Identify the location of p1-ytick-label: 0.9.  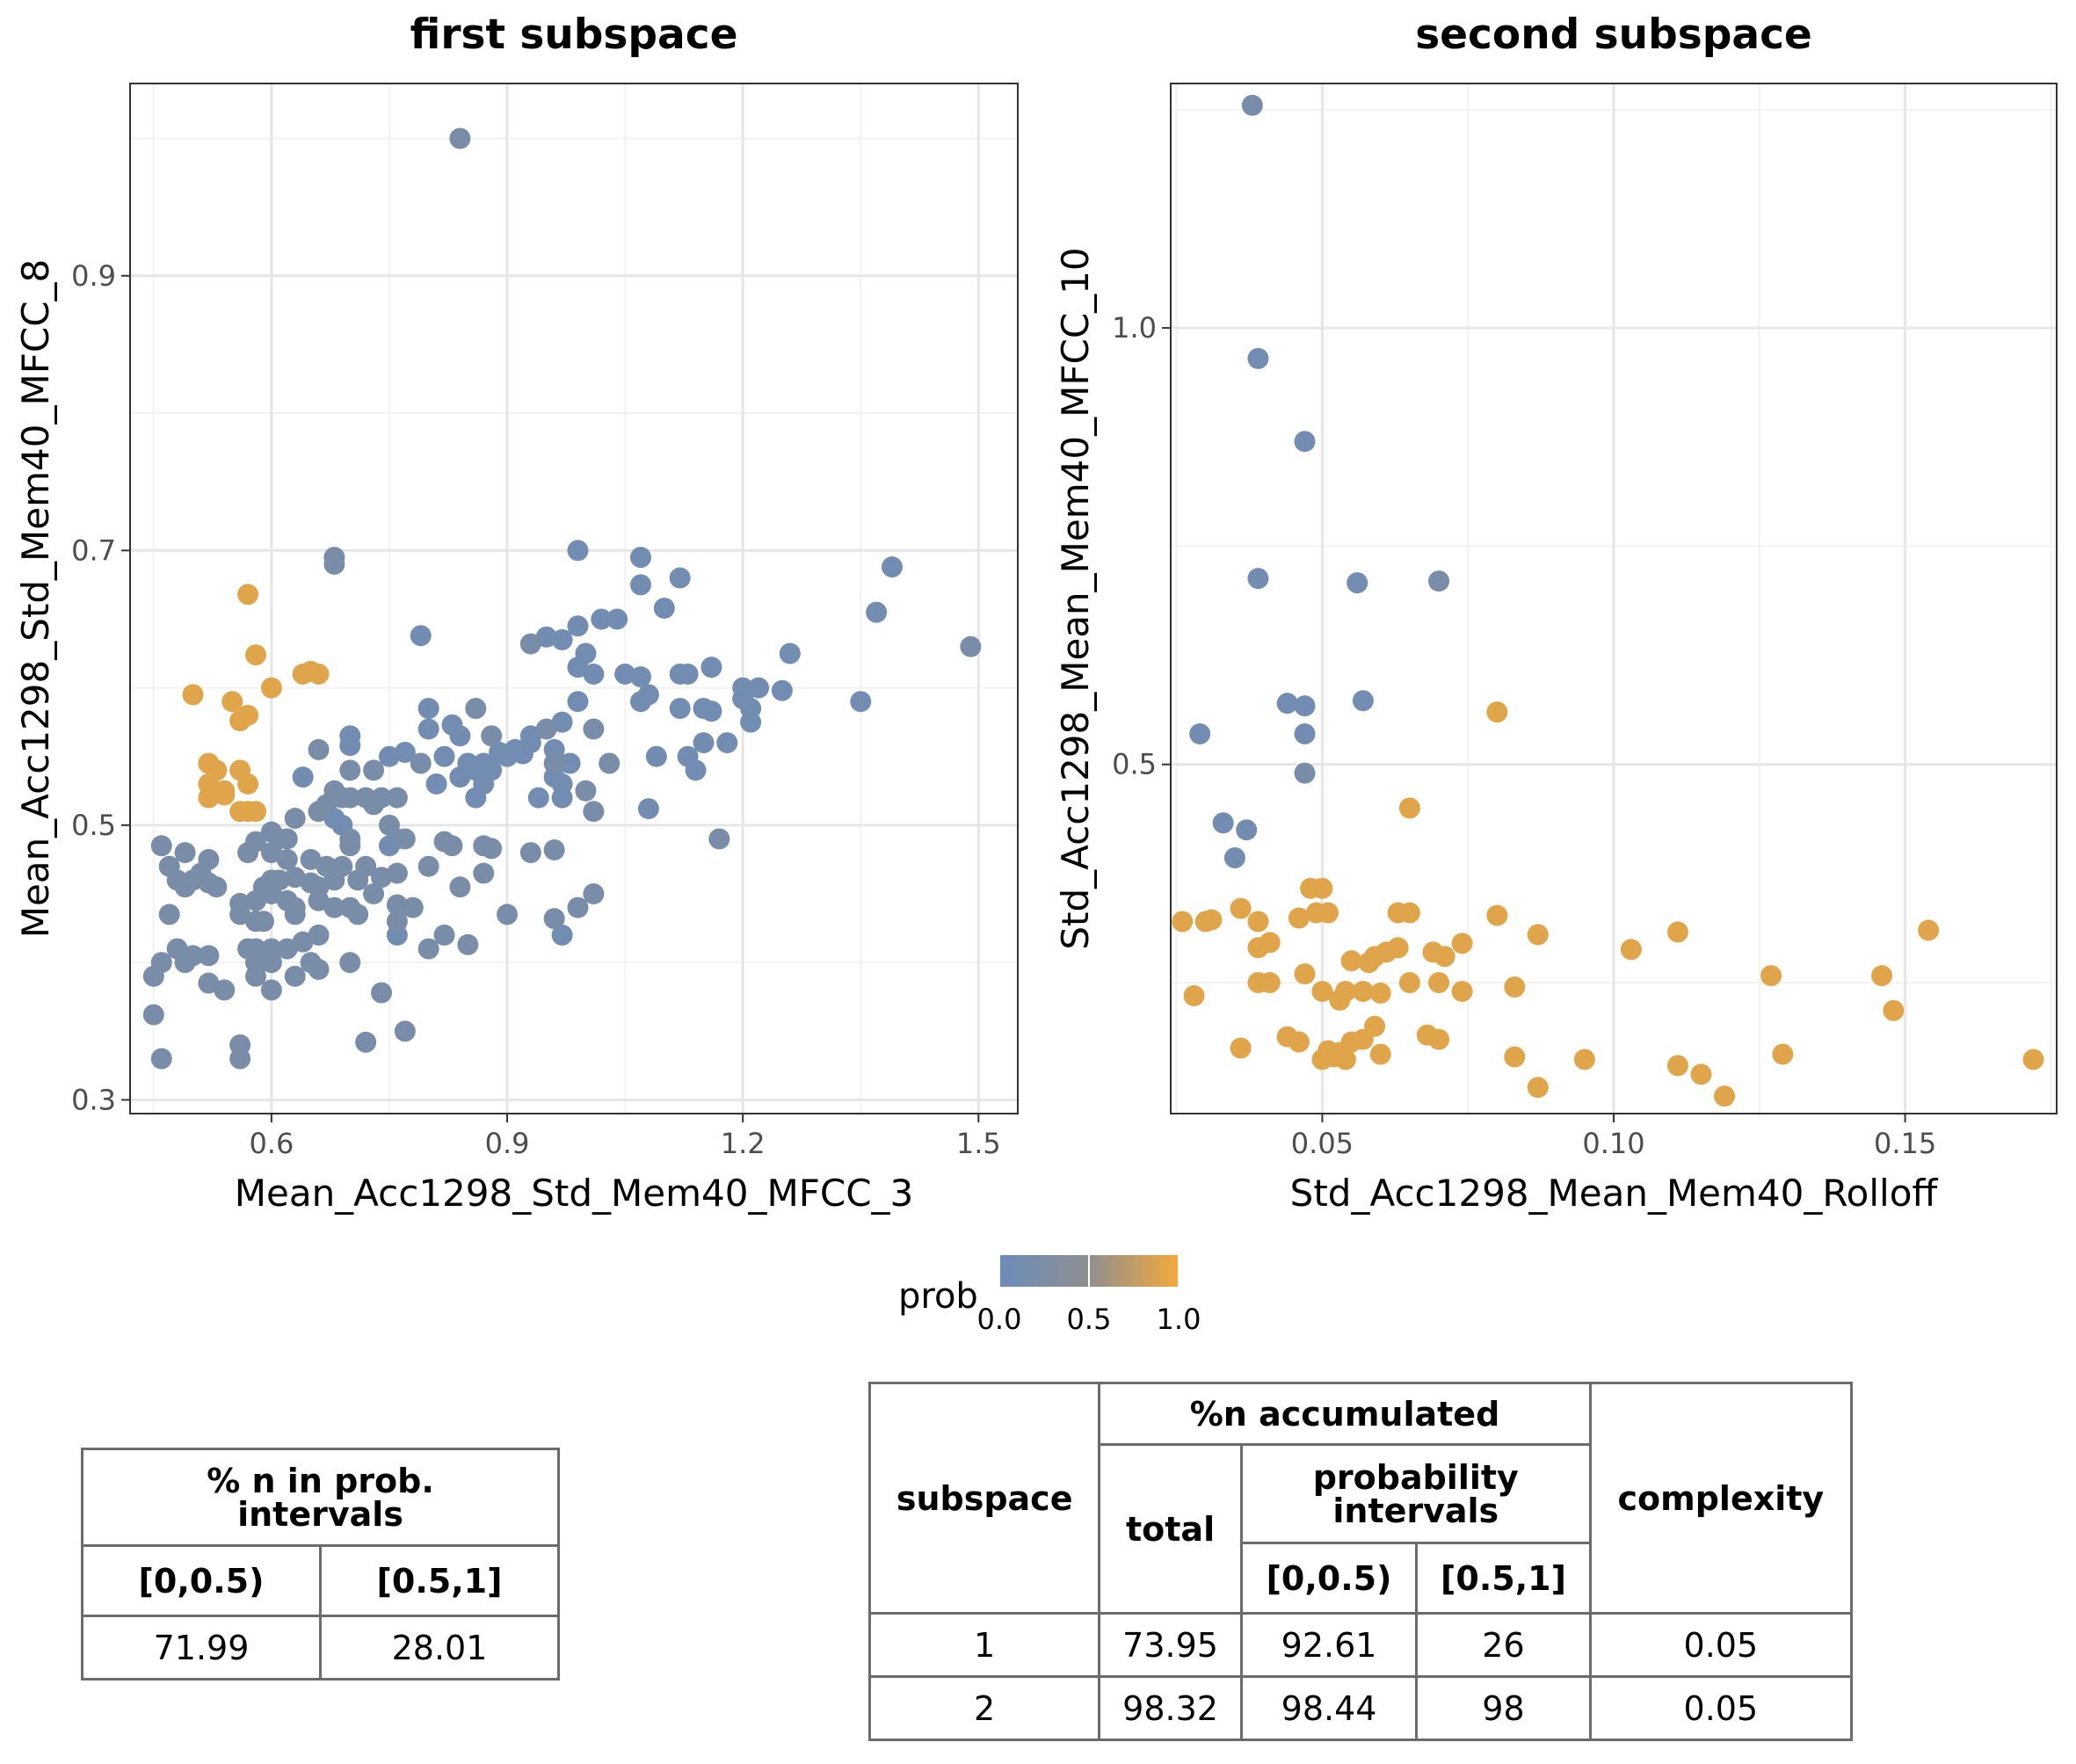
(93, 276).